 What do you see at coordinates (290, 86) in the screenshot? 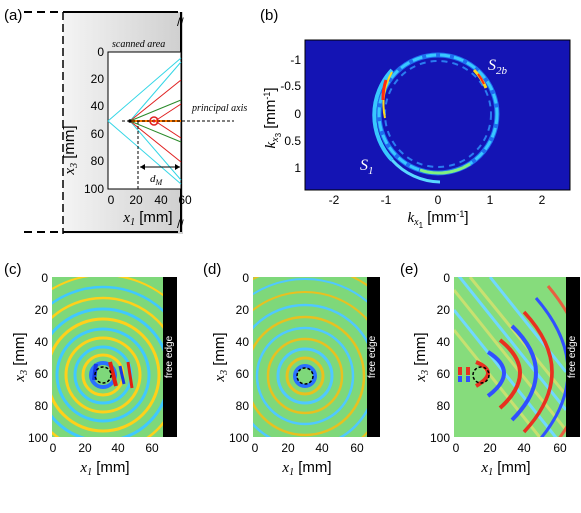
I see `svg-text: -0.5` at bounding box center [290, 86].